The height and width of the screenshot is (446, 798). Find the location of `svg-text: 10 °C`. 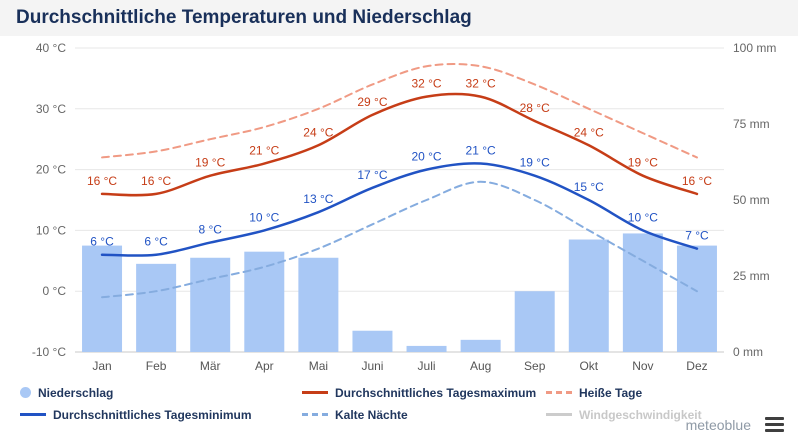

svg-text: 10 °C is located at coordinates (51, 230).